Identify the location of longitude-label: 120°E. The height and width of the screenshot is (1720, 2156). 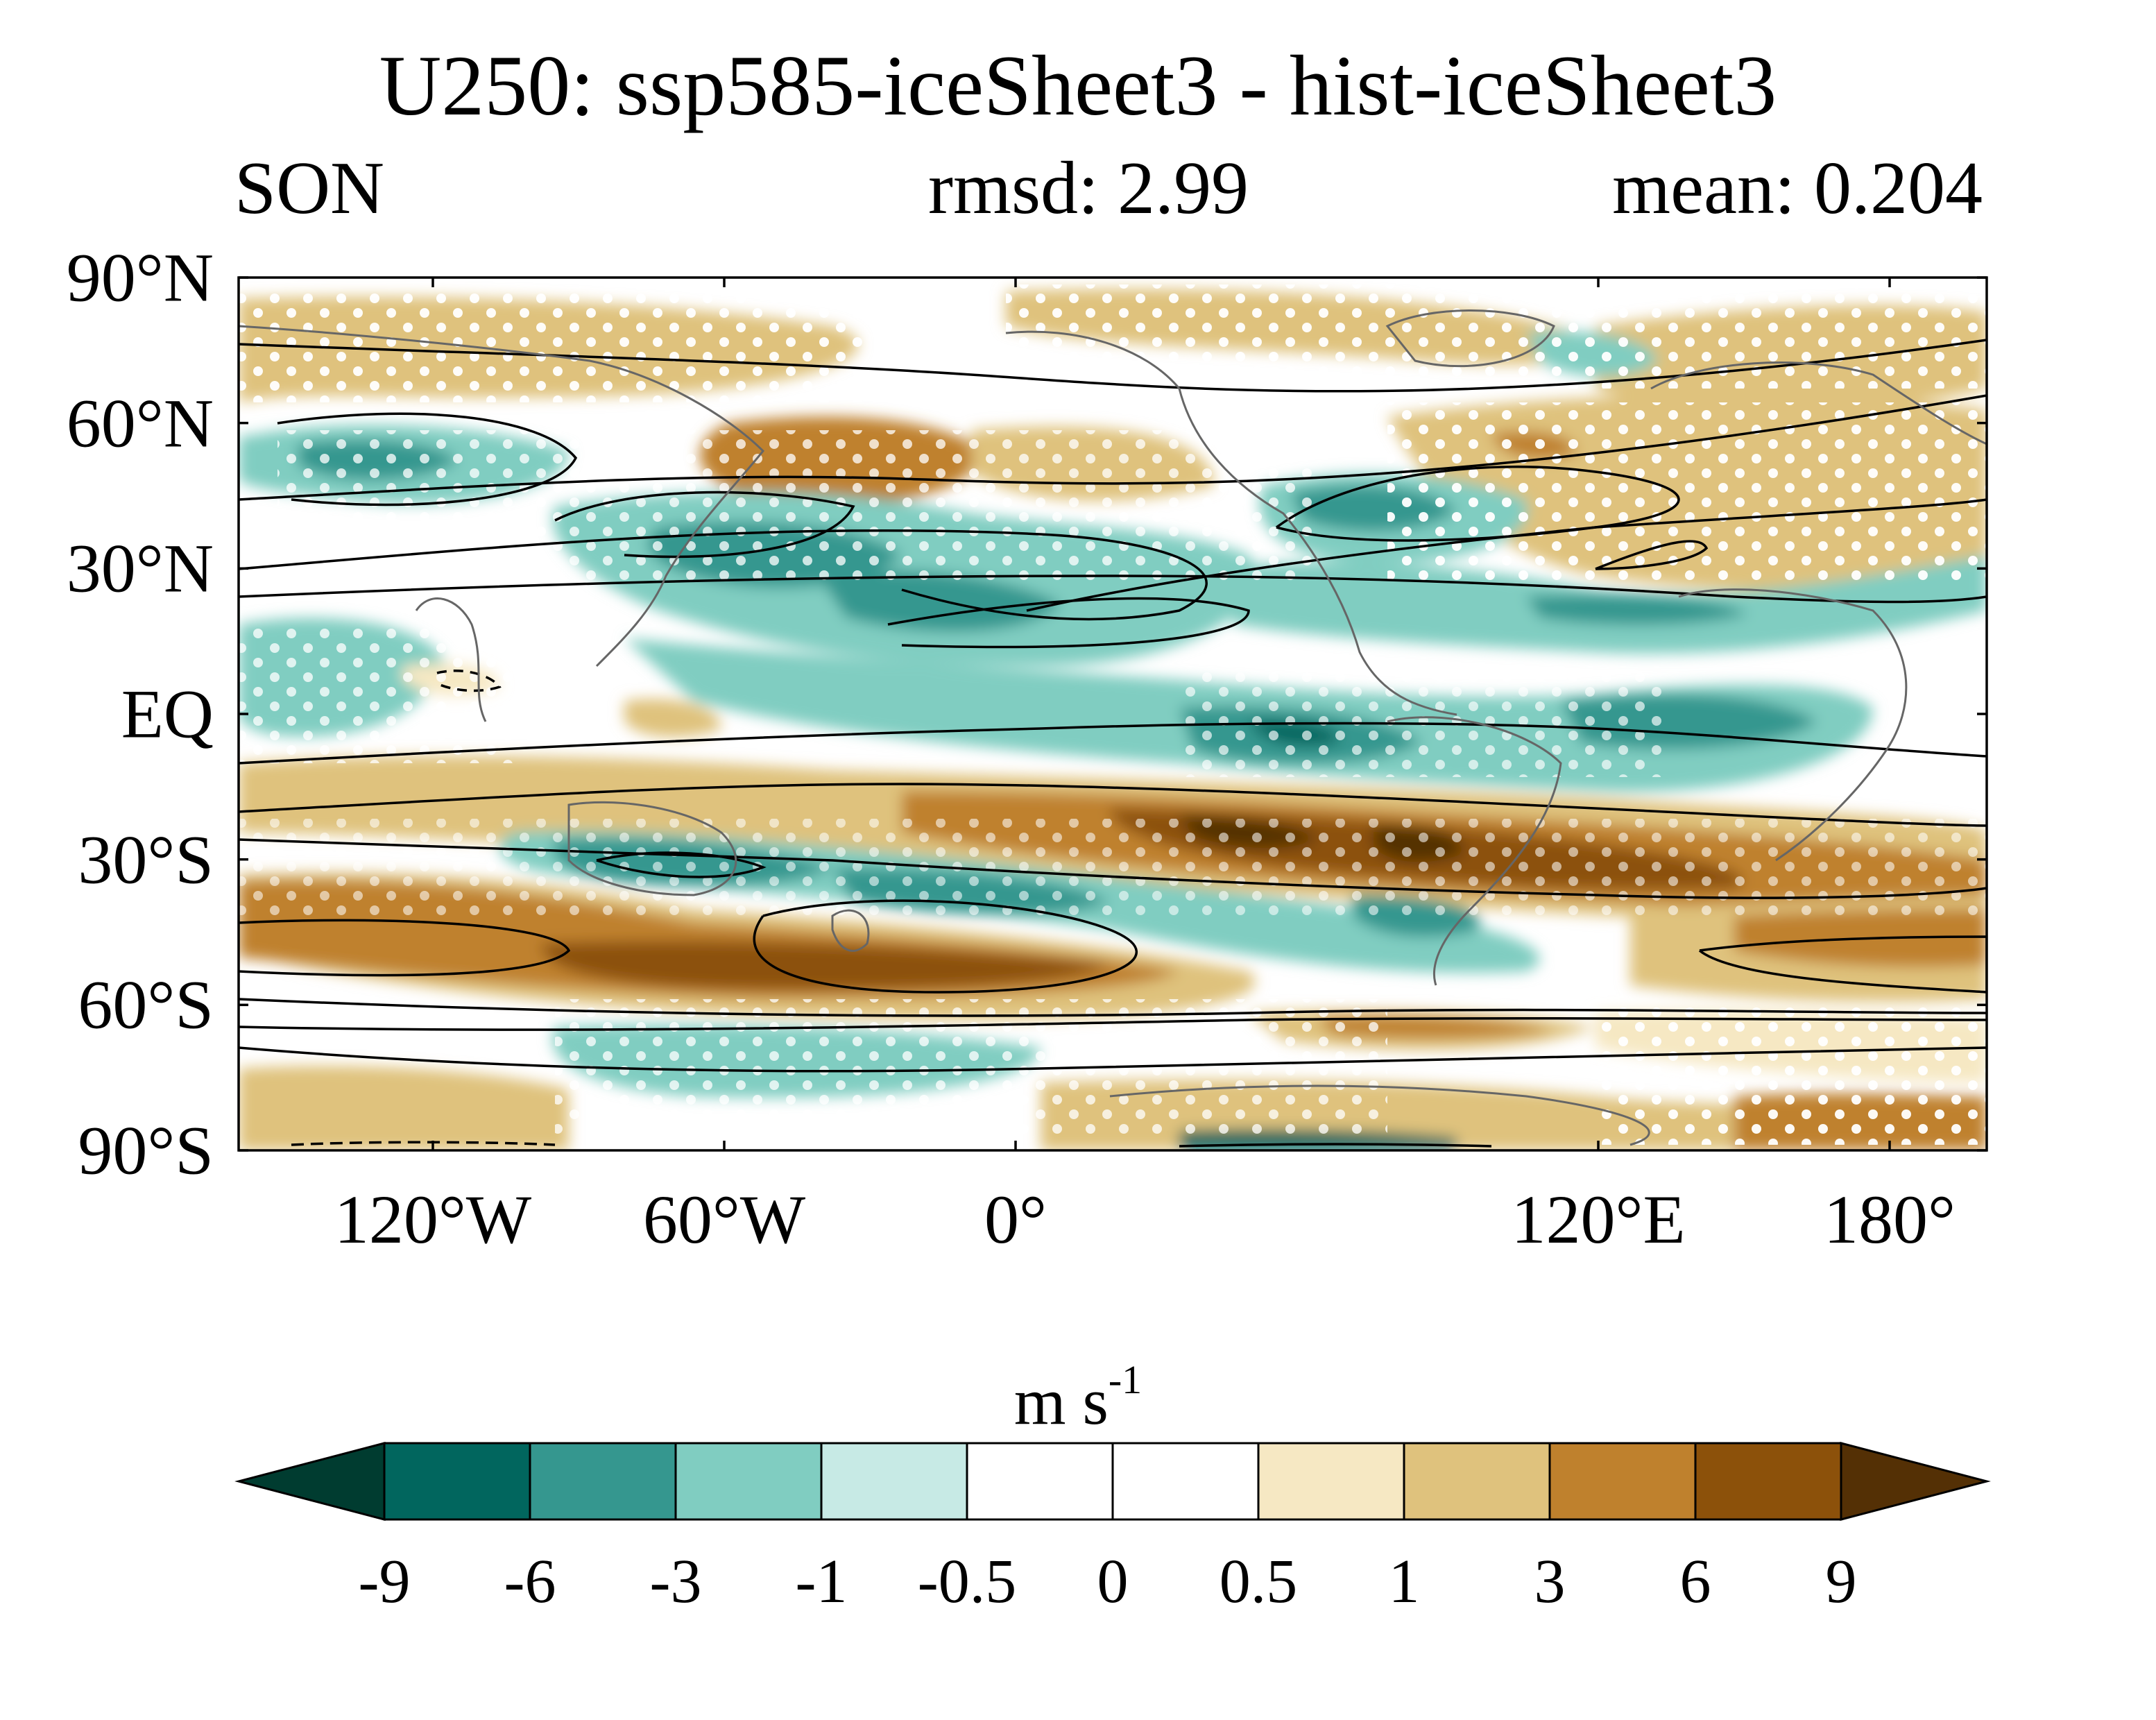
(1598, 1219).